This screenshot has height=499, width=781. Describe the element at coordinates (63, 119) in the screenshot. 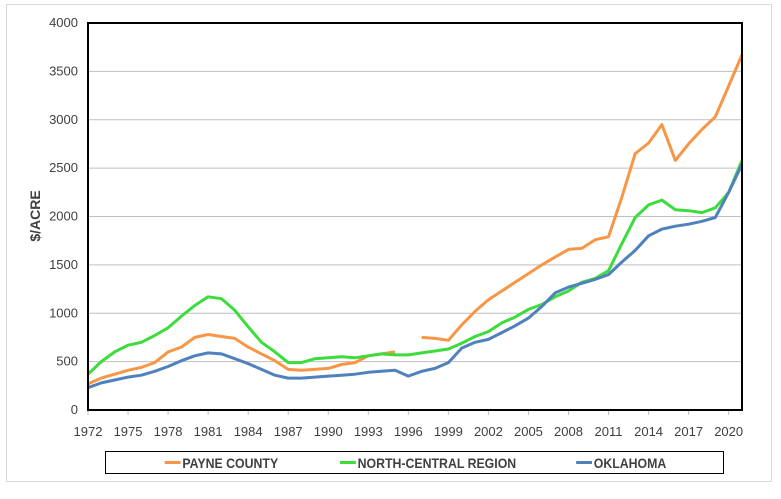

I see `y-tick-label: 3000` at that location.